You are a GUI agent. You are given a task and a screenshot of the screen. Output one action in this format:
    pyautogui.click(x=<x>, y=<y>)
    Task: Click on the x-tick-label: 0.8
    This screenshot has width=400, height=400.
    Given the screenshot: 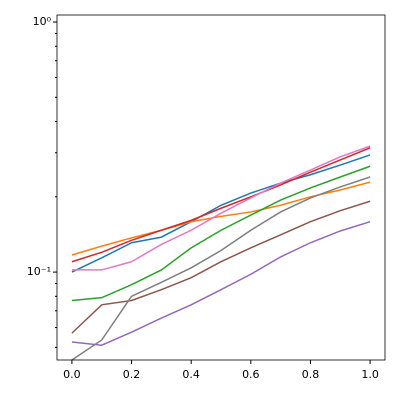 What is the action you would take?
    pyautogui.click(x=311, y=374)
    